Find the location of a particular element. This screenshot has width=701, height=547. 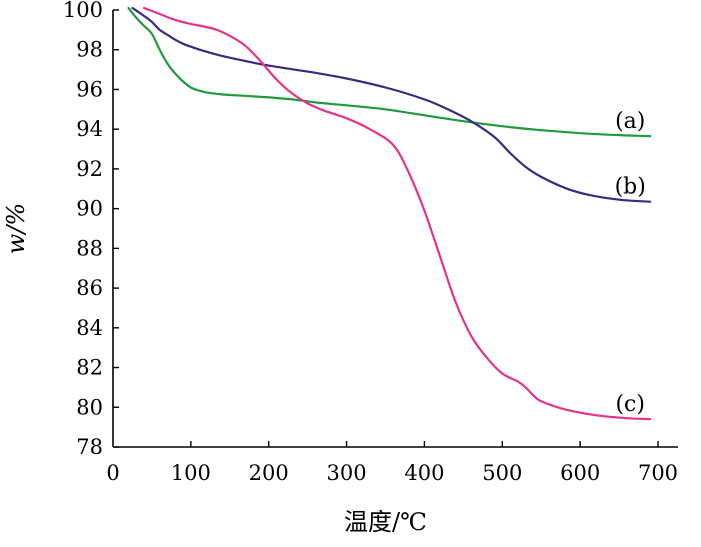

x-tick-label: 400 is located at coordinates (424, 473).